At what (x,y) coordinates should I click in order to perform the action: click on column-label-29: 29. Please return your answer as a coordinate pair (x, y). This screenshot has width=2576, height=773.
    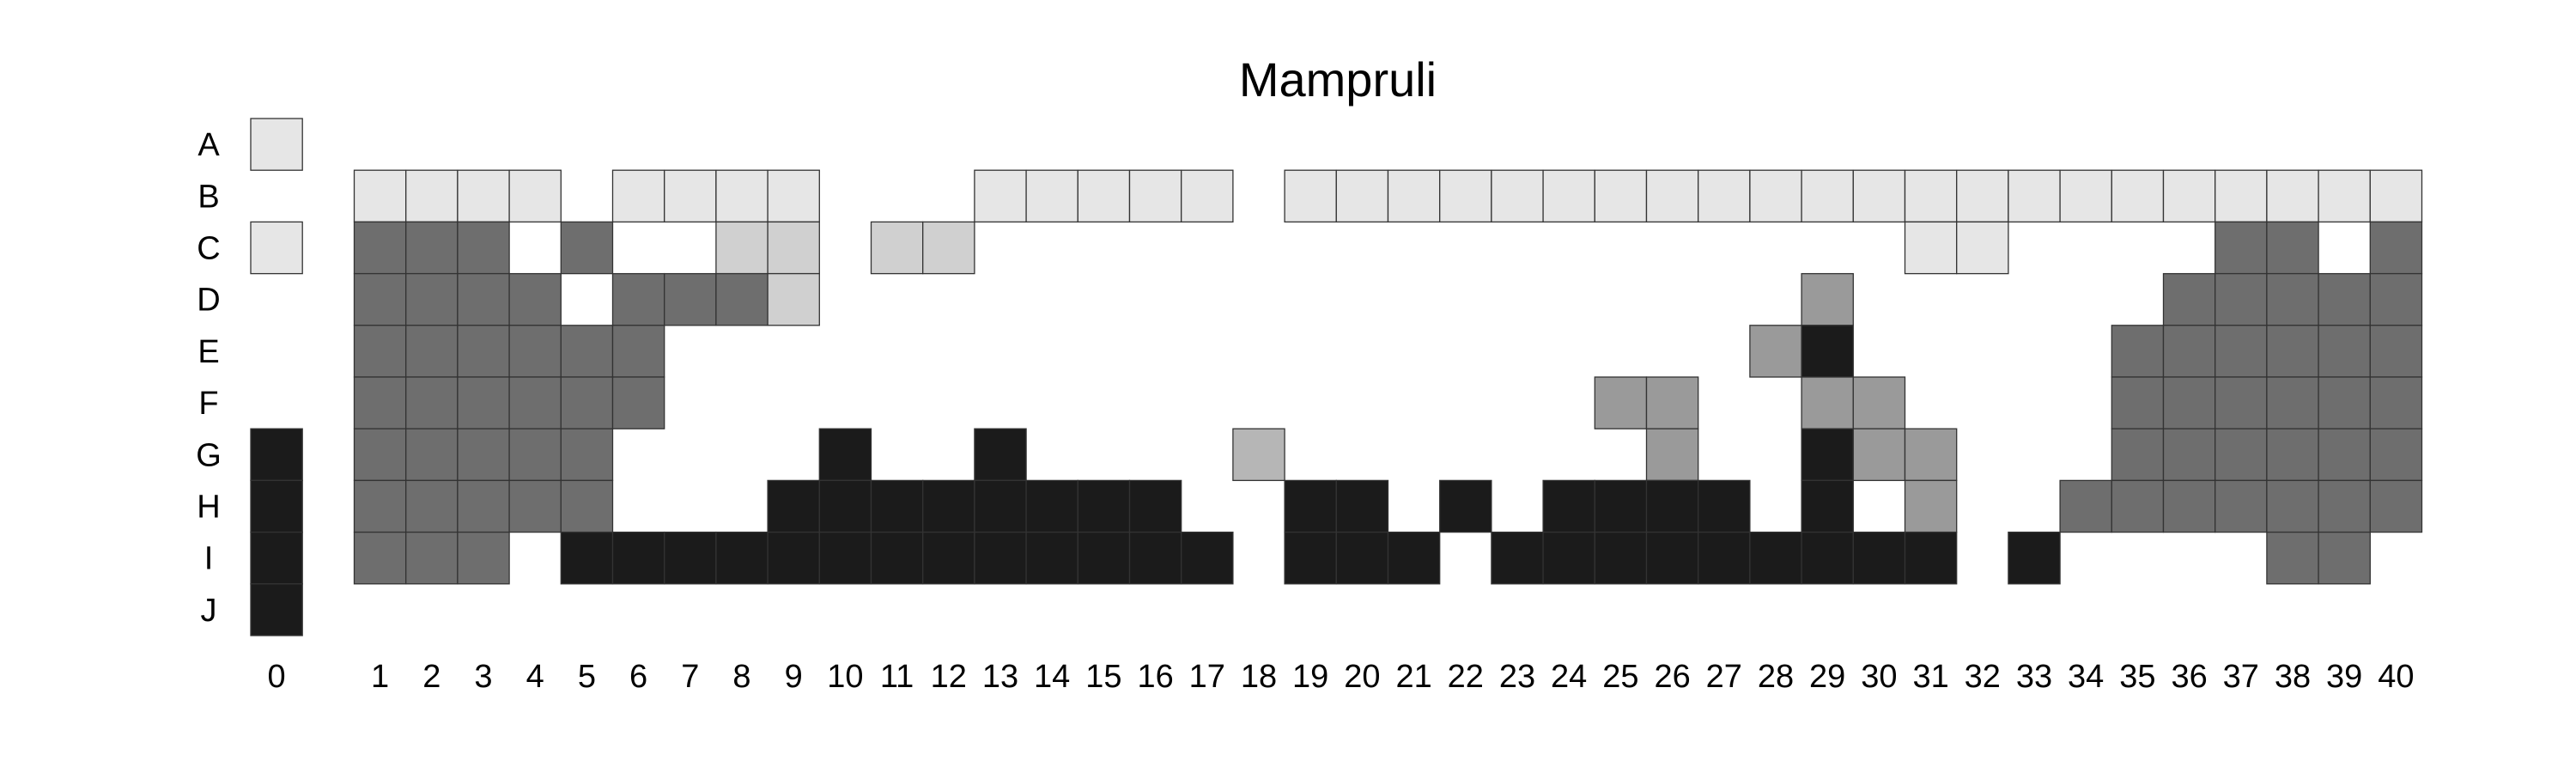
    Looking at the image, I should click on (1827, 677).